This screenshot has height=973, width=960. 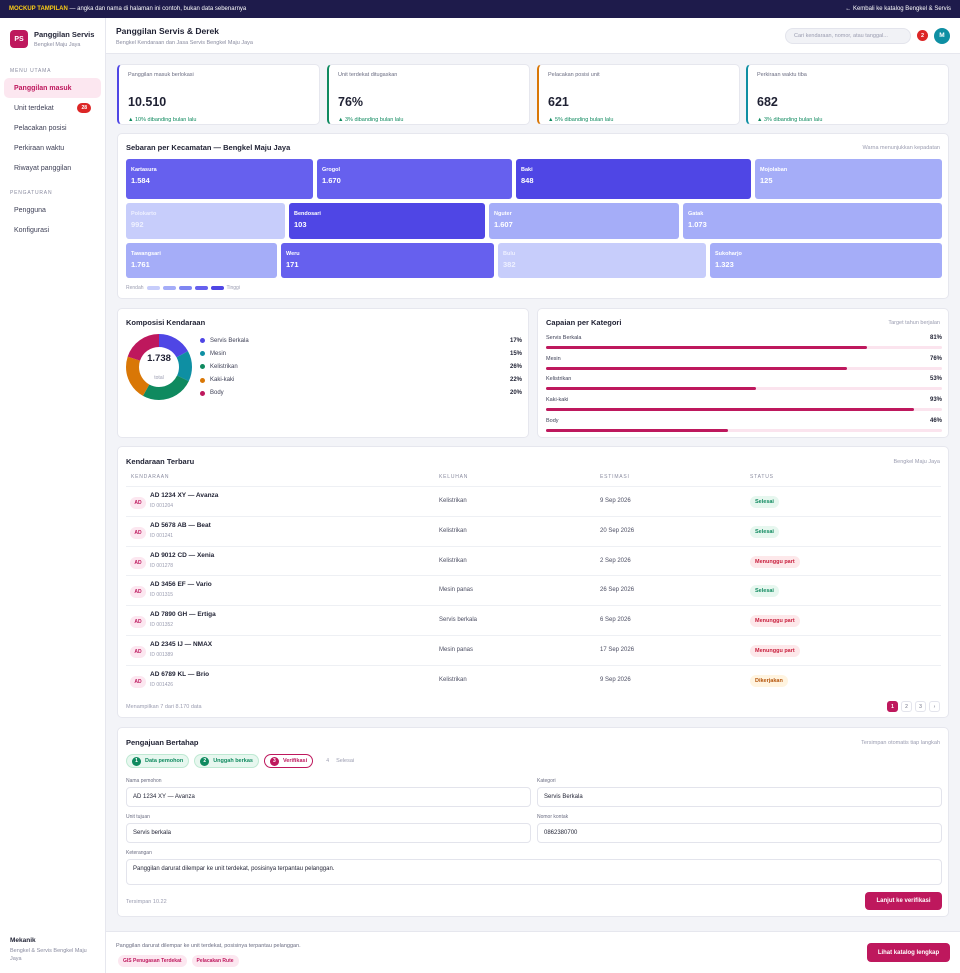 What do you see at coordinates (546, 781) in the screenshot?
I see `category-label: Kategori` at bounding box center [546, 781].